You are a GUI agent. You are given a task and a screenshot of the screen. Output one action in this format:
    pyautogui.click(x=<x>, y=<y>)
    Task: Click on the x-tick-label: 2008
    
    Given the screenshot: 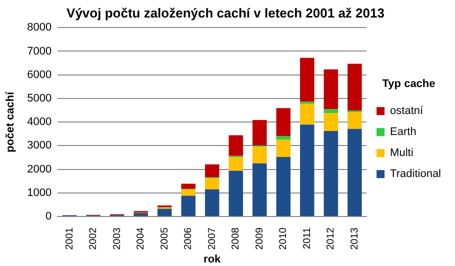 What is the action you would take?
    pyautogui.click(x=236, y=238)
    